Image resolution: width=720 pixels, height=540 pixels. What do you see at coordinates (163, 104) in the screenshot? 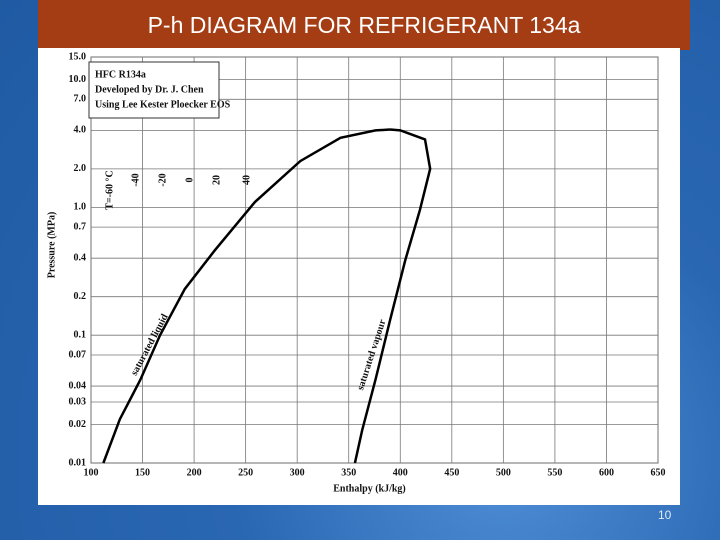
I see `info-line: Using Lee Kester Ploecker EOS` at bounding box center [163, 104].